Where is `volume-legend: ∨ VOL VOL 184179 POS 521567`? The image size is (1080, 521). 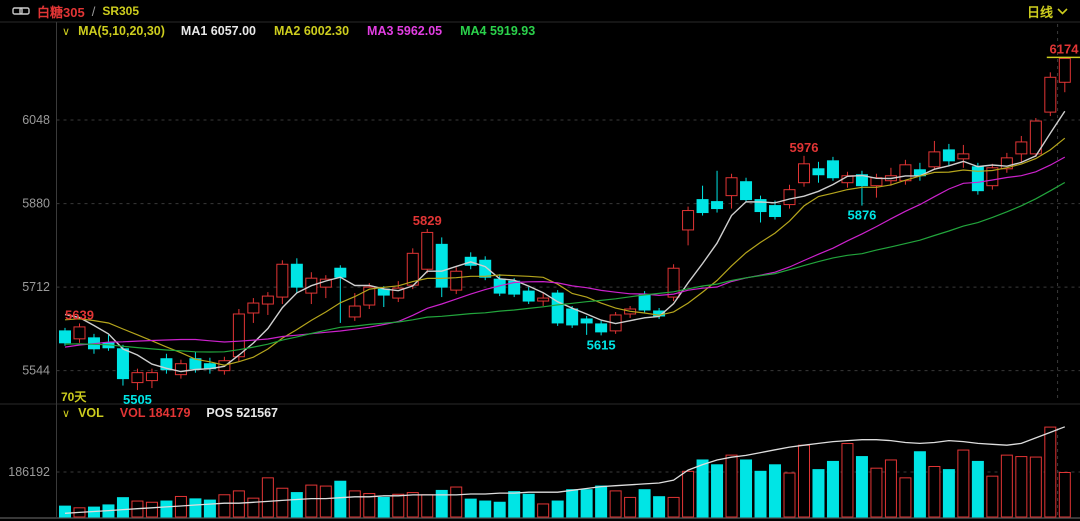 volume-legend: ∨ VOL VOL 184179 POS 521567 is located at coordinates (170, 413).